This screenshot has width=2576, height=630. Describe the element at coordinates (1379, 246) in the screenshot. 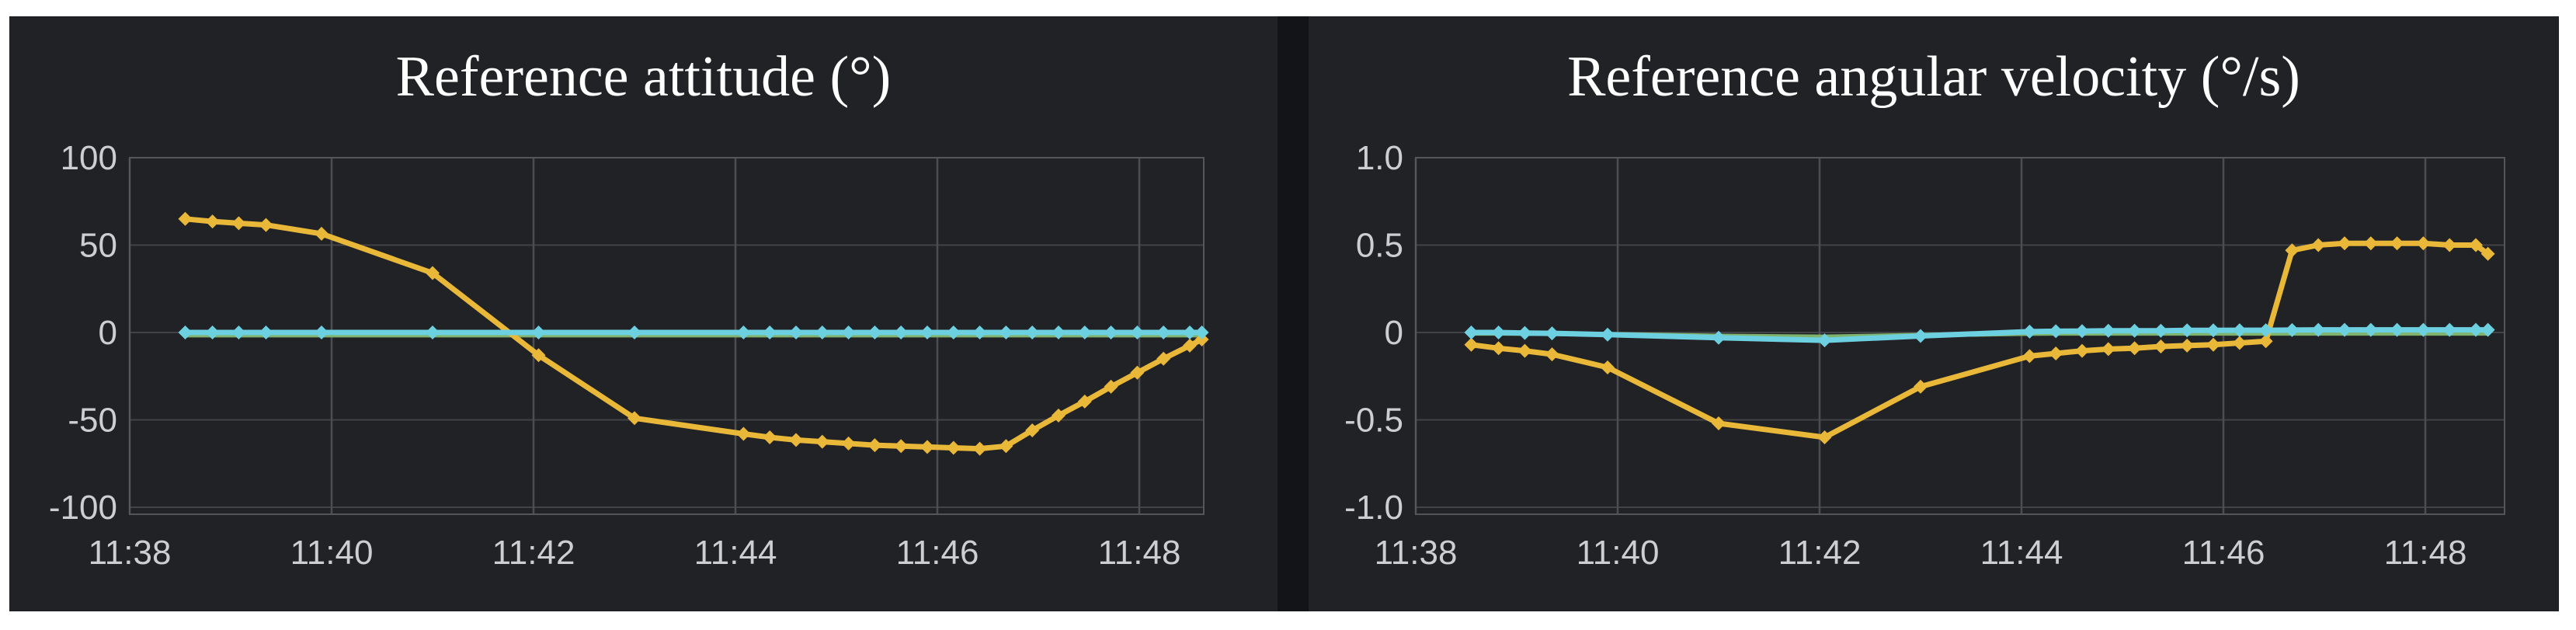

I see `y-axis-tick-label: 0.5` at that location.